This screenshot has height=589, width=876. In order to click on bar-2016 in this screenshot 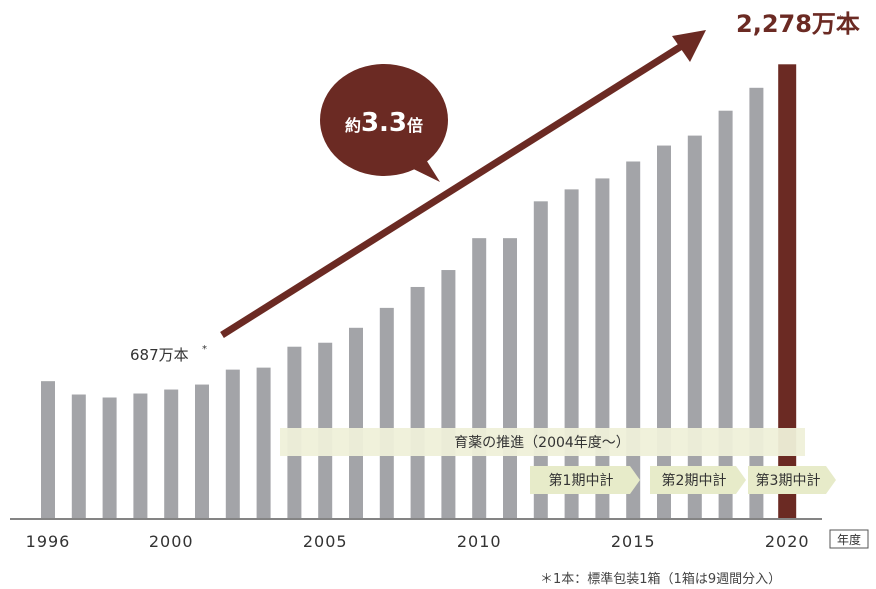, I will do `click(664, 331)`.